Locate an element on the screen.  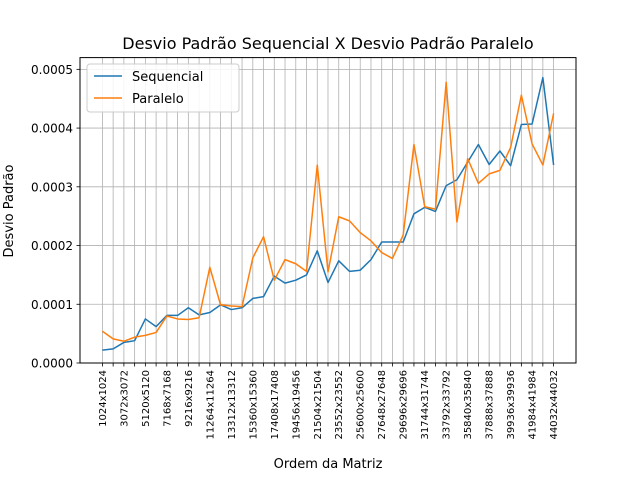
x-tick-label: 35840x35840 is located at coordinates (468, 405).